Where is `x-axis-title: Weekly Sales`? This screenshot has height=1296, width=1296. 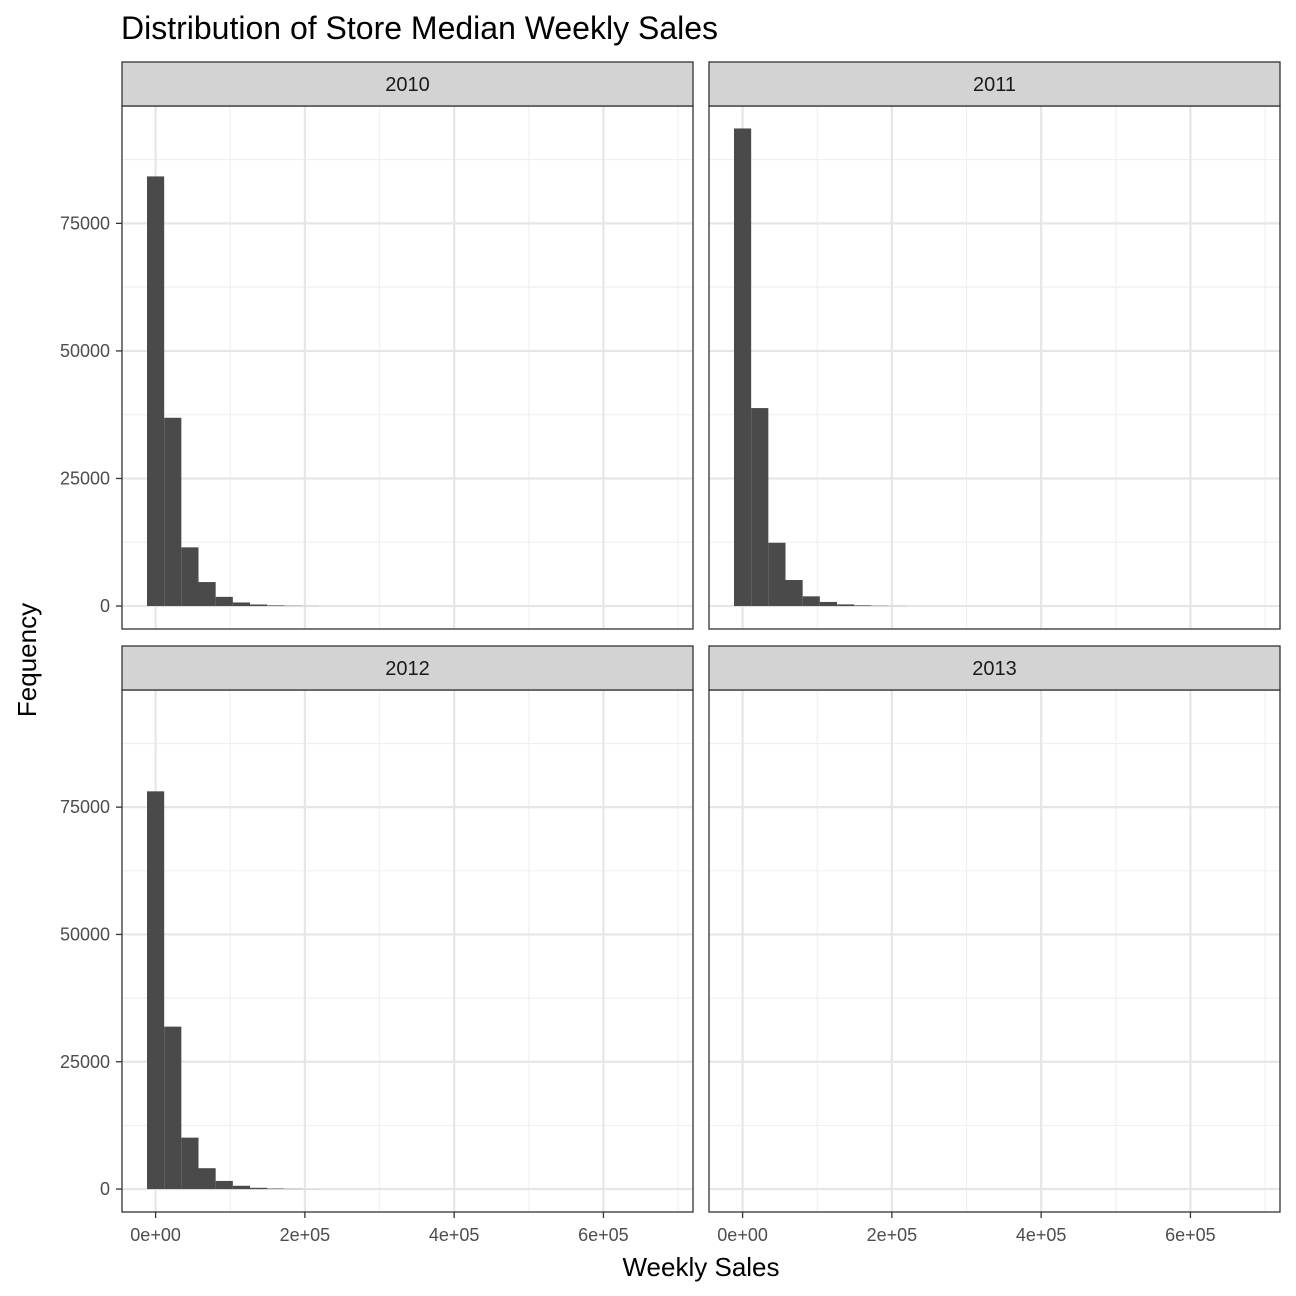
x-axis-title: Weekly Sales is located at coordinates (700, 1267).